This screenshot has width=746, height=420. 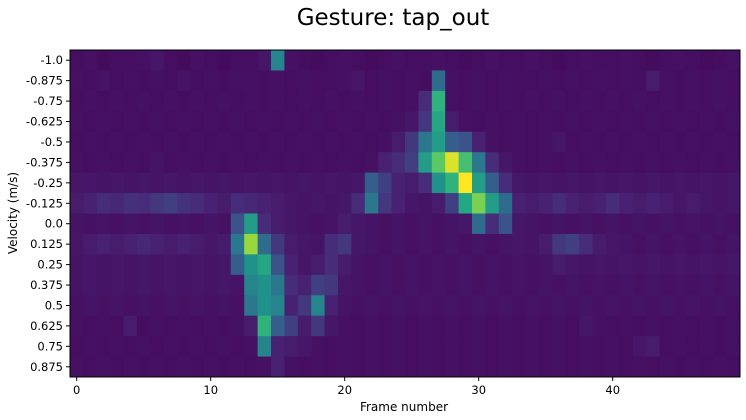 What do you see at coordinates (44, 81) in the screenshot?
I see `y-tick-label: -0.875` at bounding box center [44, 81].